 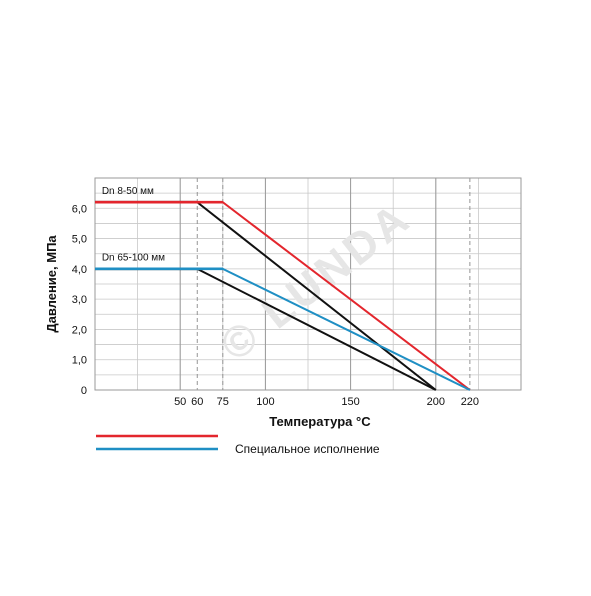 What do you see at coordinates (470, 402) in the screenshot?
I see `x-tick-label: 220` at bounding box center [470, 402].